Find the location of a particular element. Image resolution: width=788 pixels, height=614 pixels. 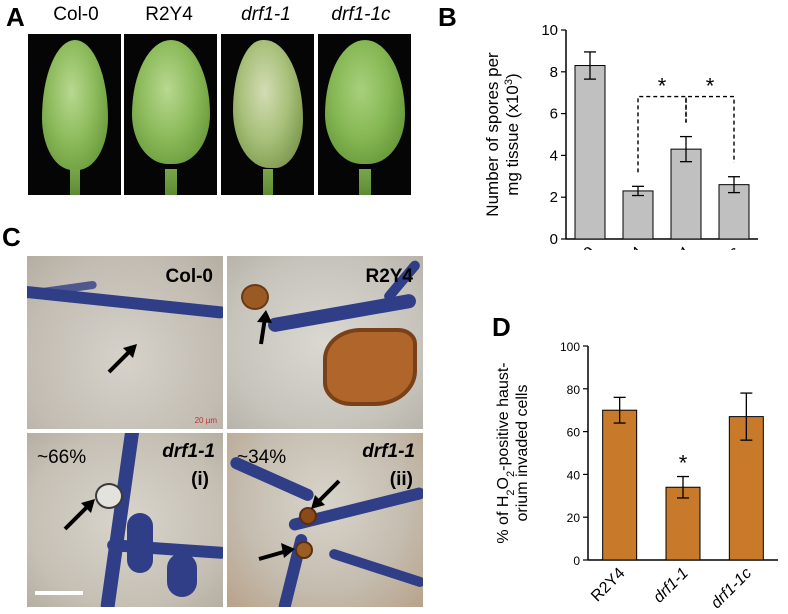

micrograph-sub-drf11-ii: (ii) is located at coordinates (401, 479).